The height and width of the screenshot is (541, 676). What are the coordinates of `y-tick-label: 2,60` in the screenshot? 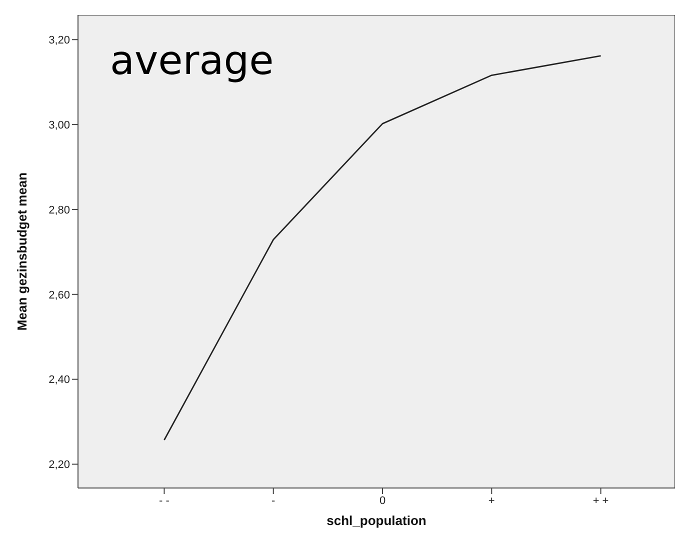 It's located at (59, 295).